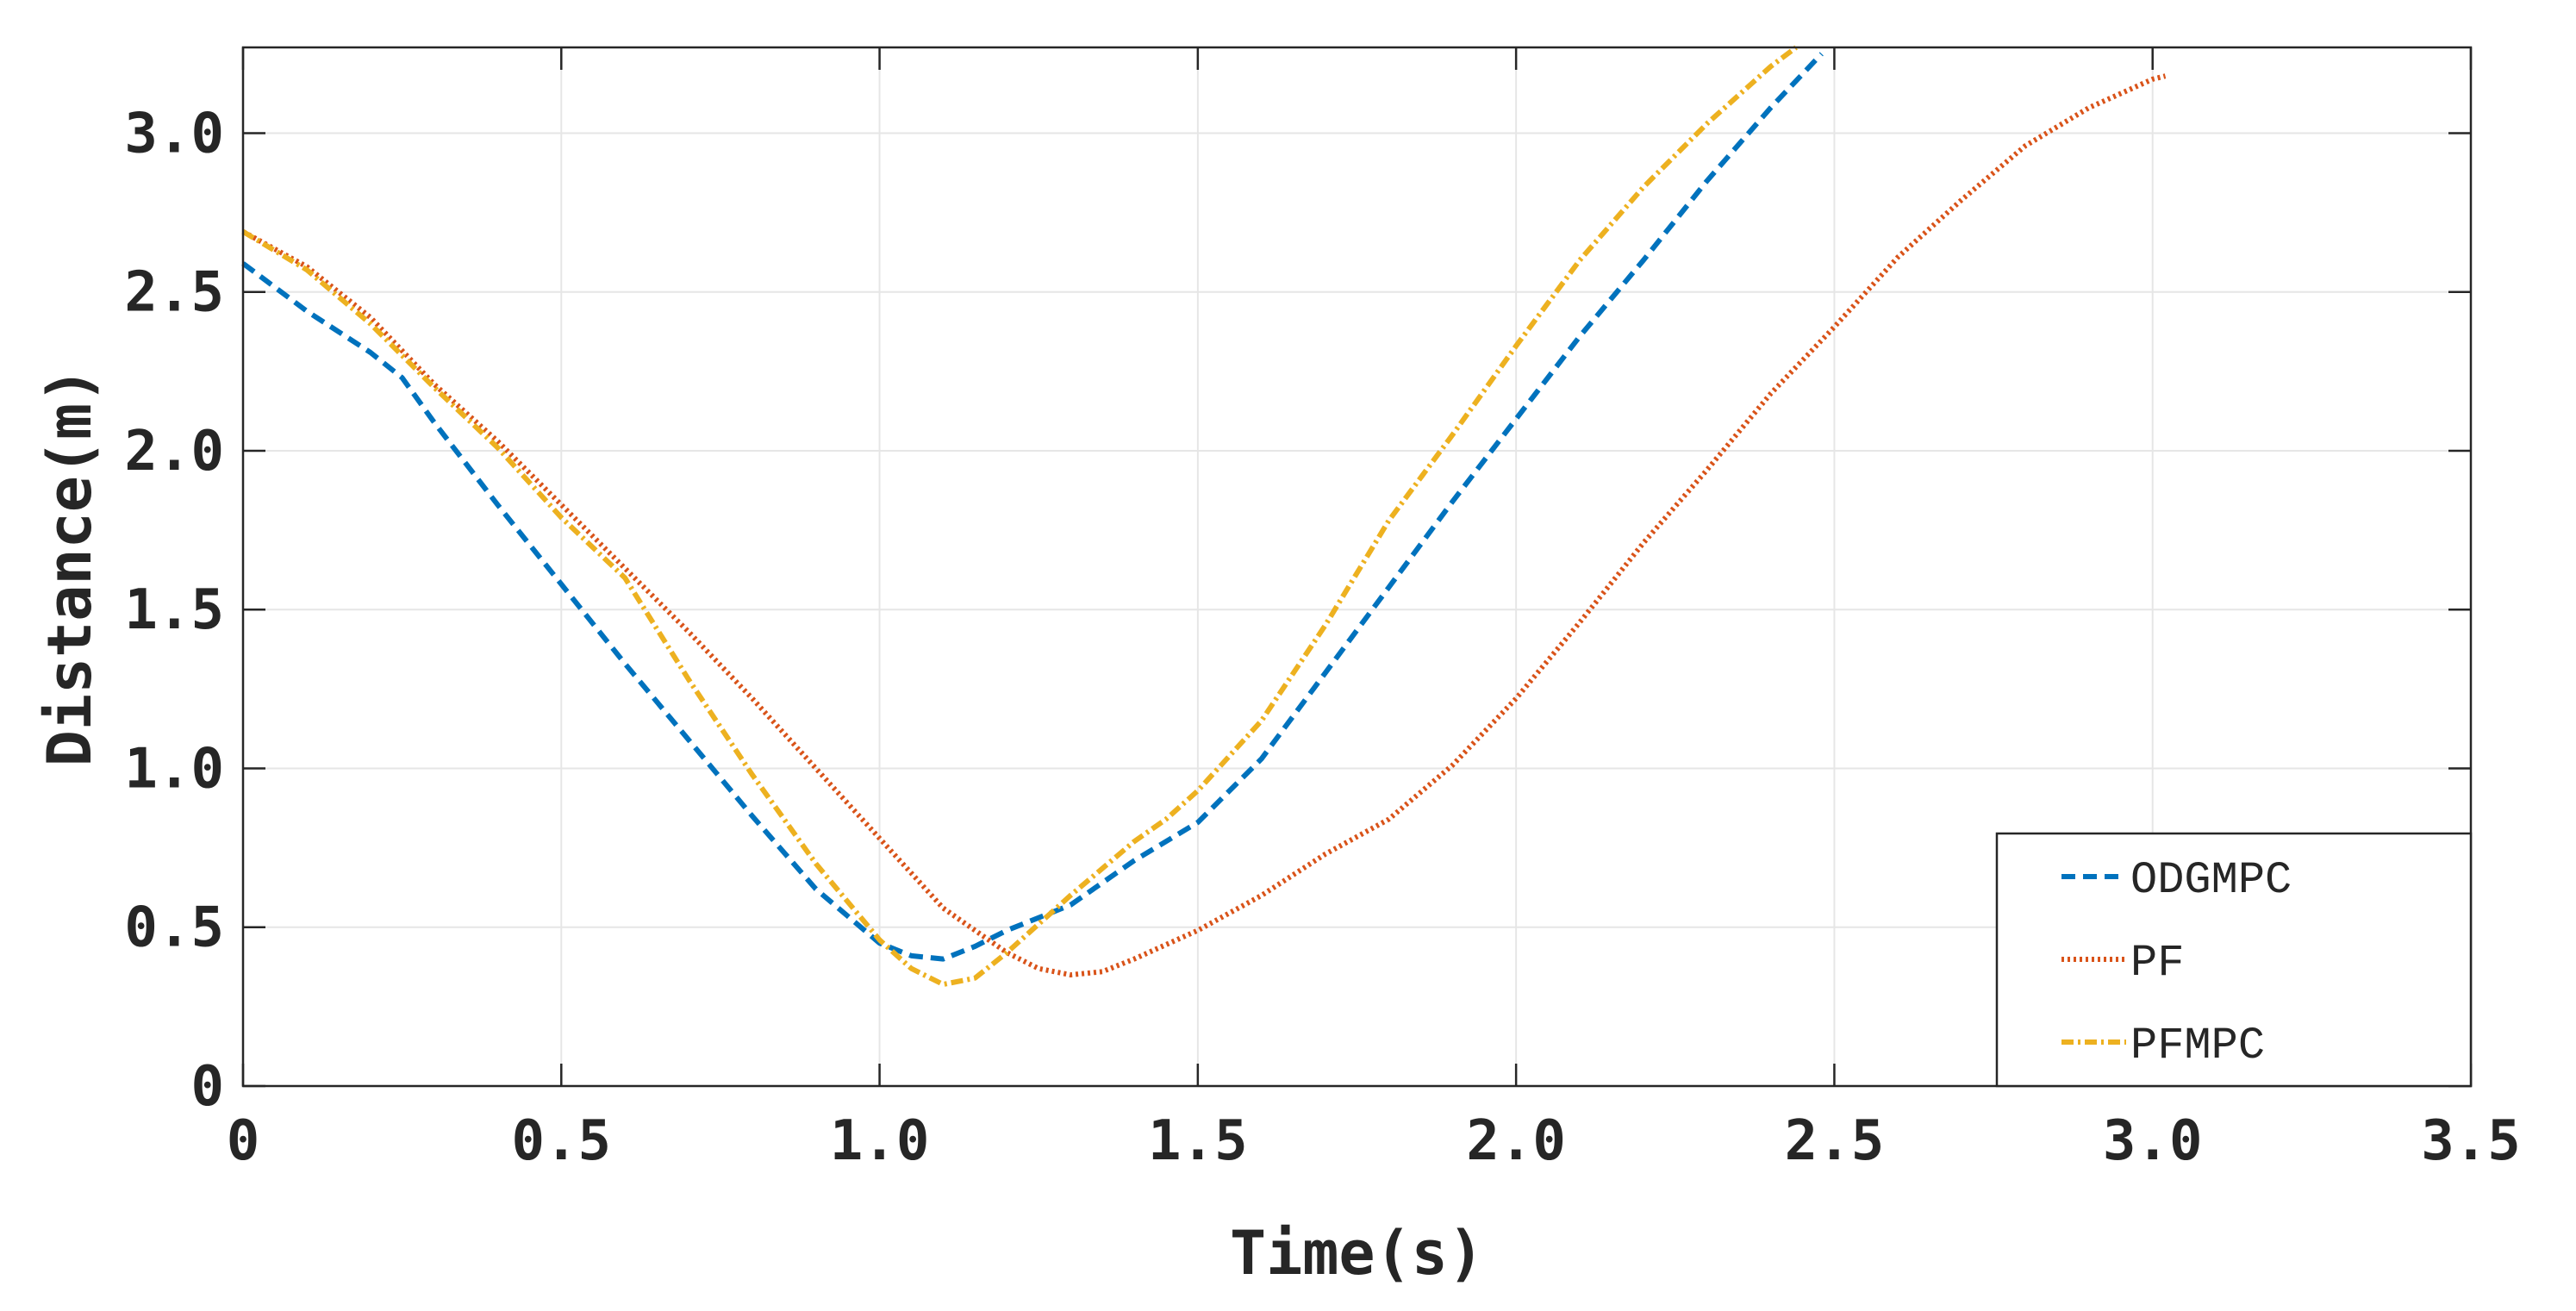  What do you see at coordinates (243, 1141) in the screenshot?
I see `x-tick-label: 0` at bounding box center [243, 1141].